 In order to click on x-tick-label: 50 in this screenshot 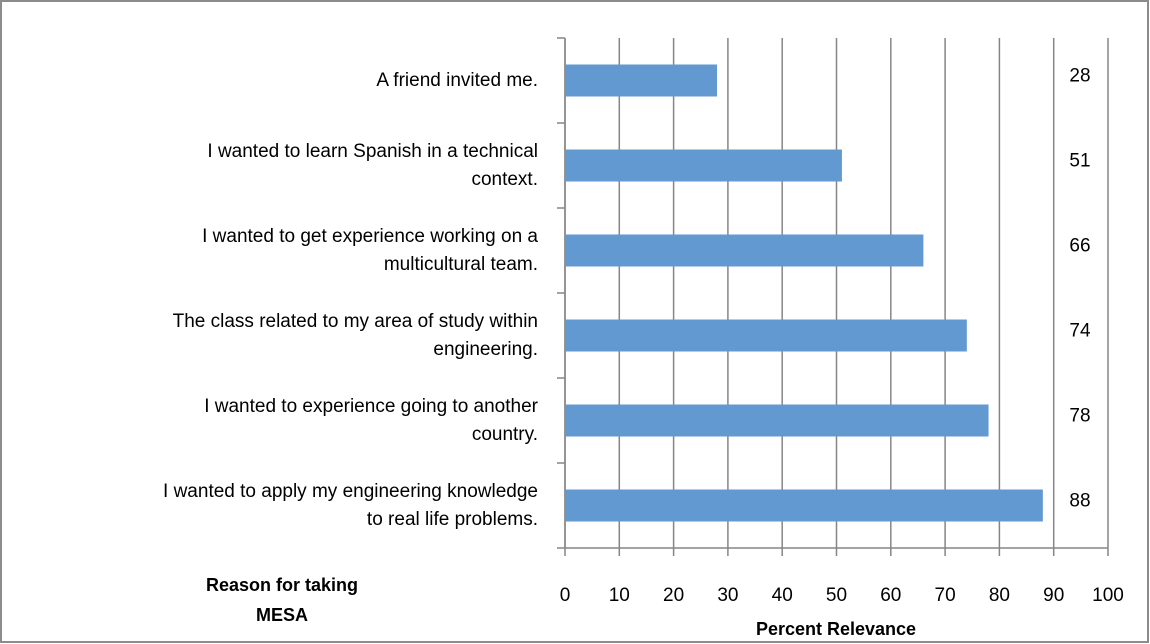, I will do `click(836, 595)`.